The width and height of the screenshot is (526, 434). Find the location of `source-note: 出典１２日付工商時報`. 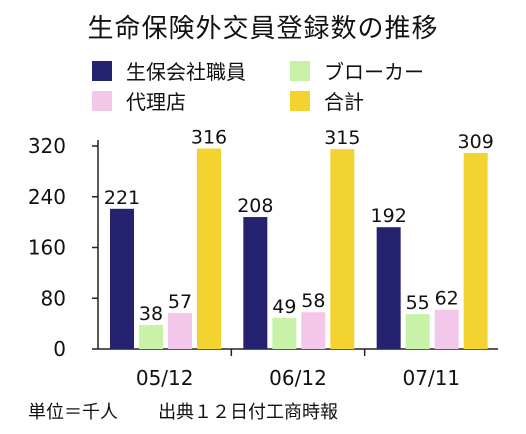

source-note: 出典１２日付工商時報 is located at coordinates (248, 412).